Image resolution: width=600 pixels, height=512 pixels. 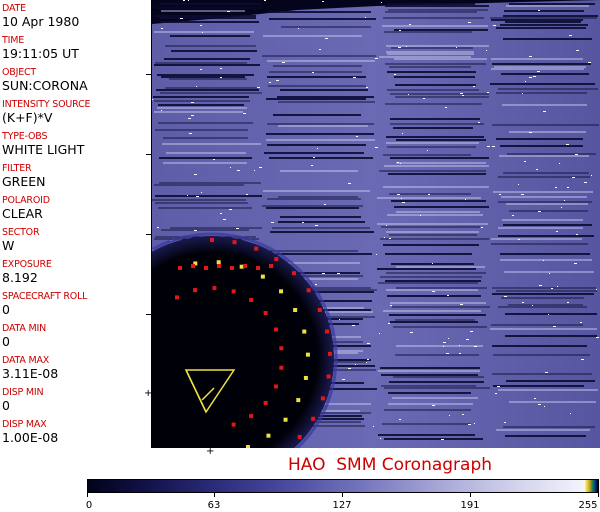 What do you see at coordinates (27, 264) in the screenshot?
I see `field-label: EXPOSURE` at bounding box center [27, 264].